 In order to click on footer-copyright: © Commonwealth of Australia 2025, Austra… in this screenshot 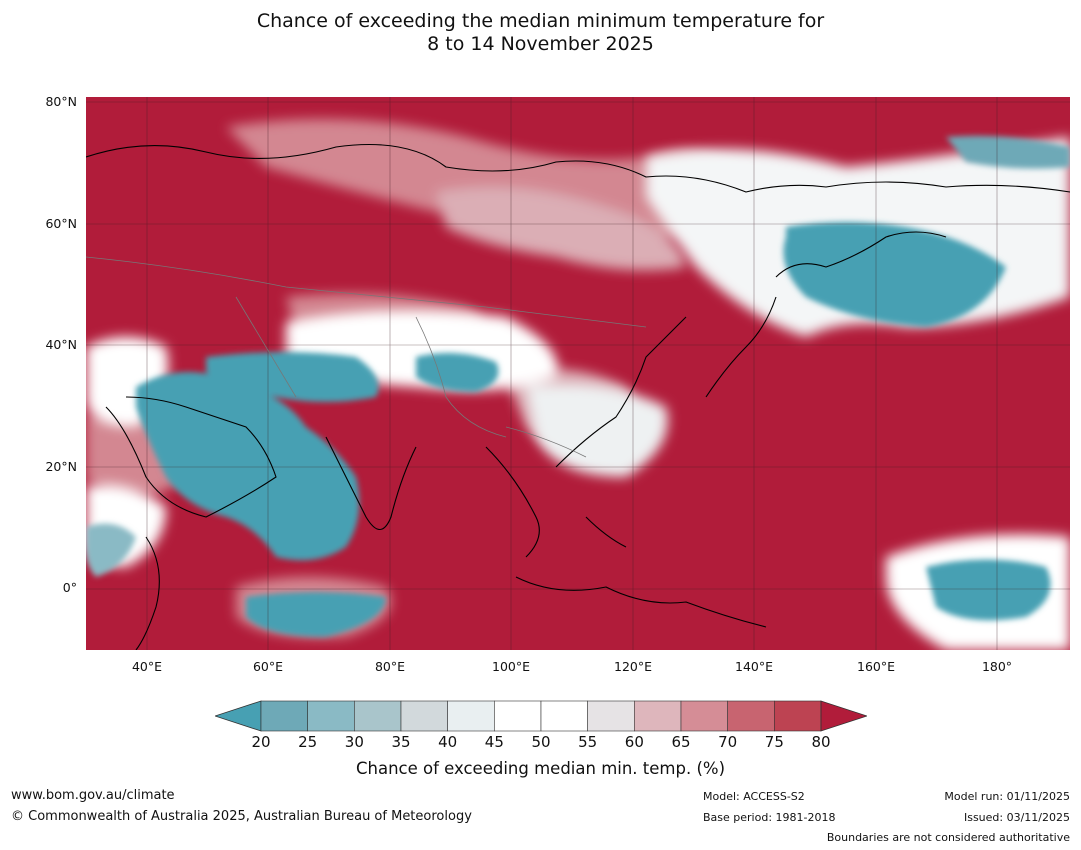, I will do `click(241, 816)`.